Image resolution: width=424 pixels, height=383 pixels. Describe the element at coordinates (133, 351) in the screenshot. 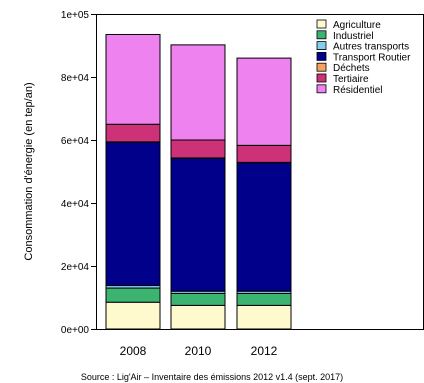

I see `x-category-label: 2008` at that location.